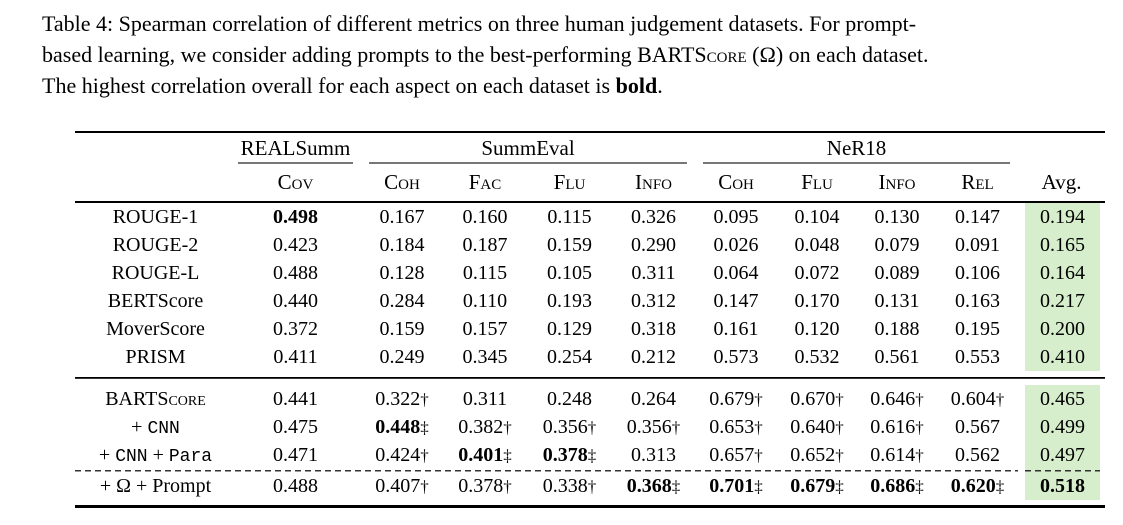  What do you see at coordinates (978, 356) in the screenshot?
I see `metric-cell: 0.553` at bounding box center [978, 356].